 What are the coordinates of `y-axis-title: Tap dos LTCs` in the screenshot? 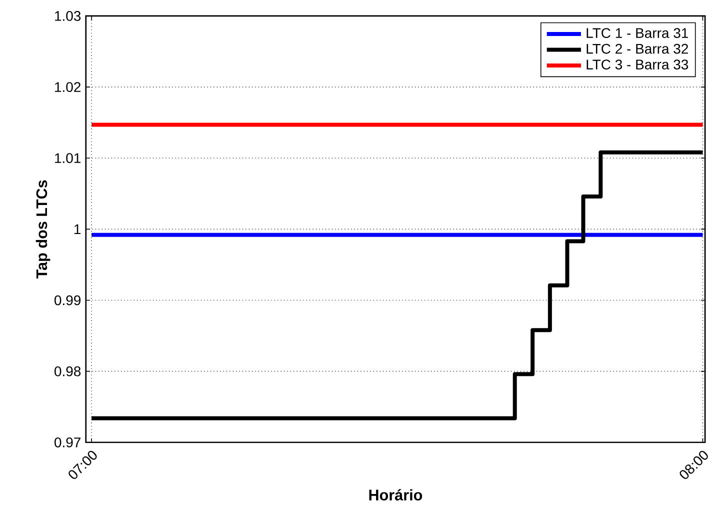 It's located at (43, 229).